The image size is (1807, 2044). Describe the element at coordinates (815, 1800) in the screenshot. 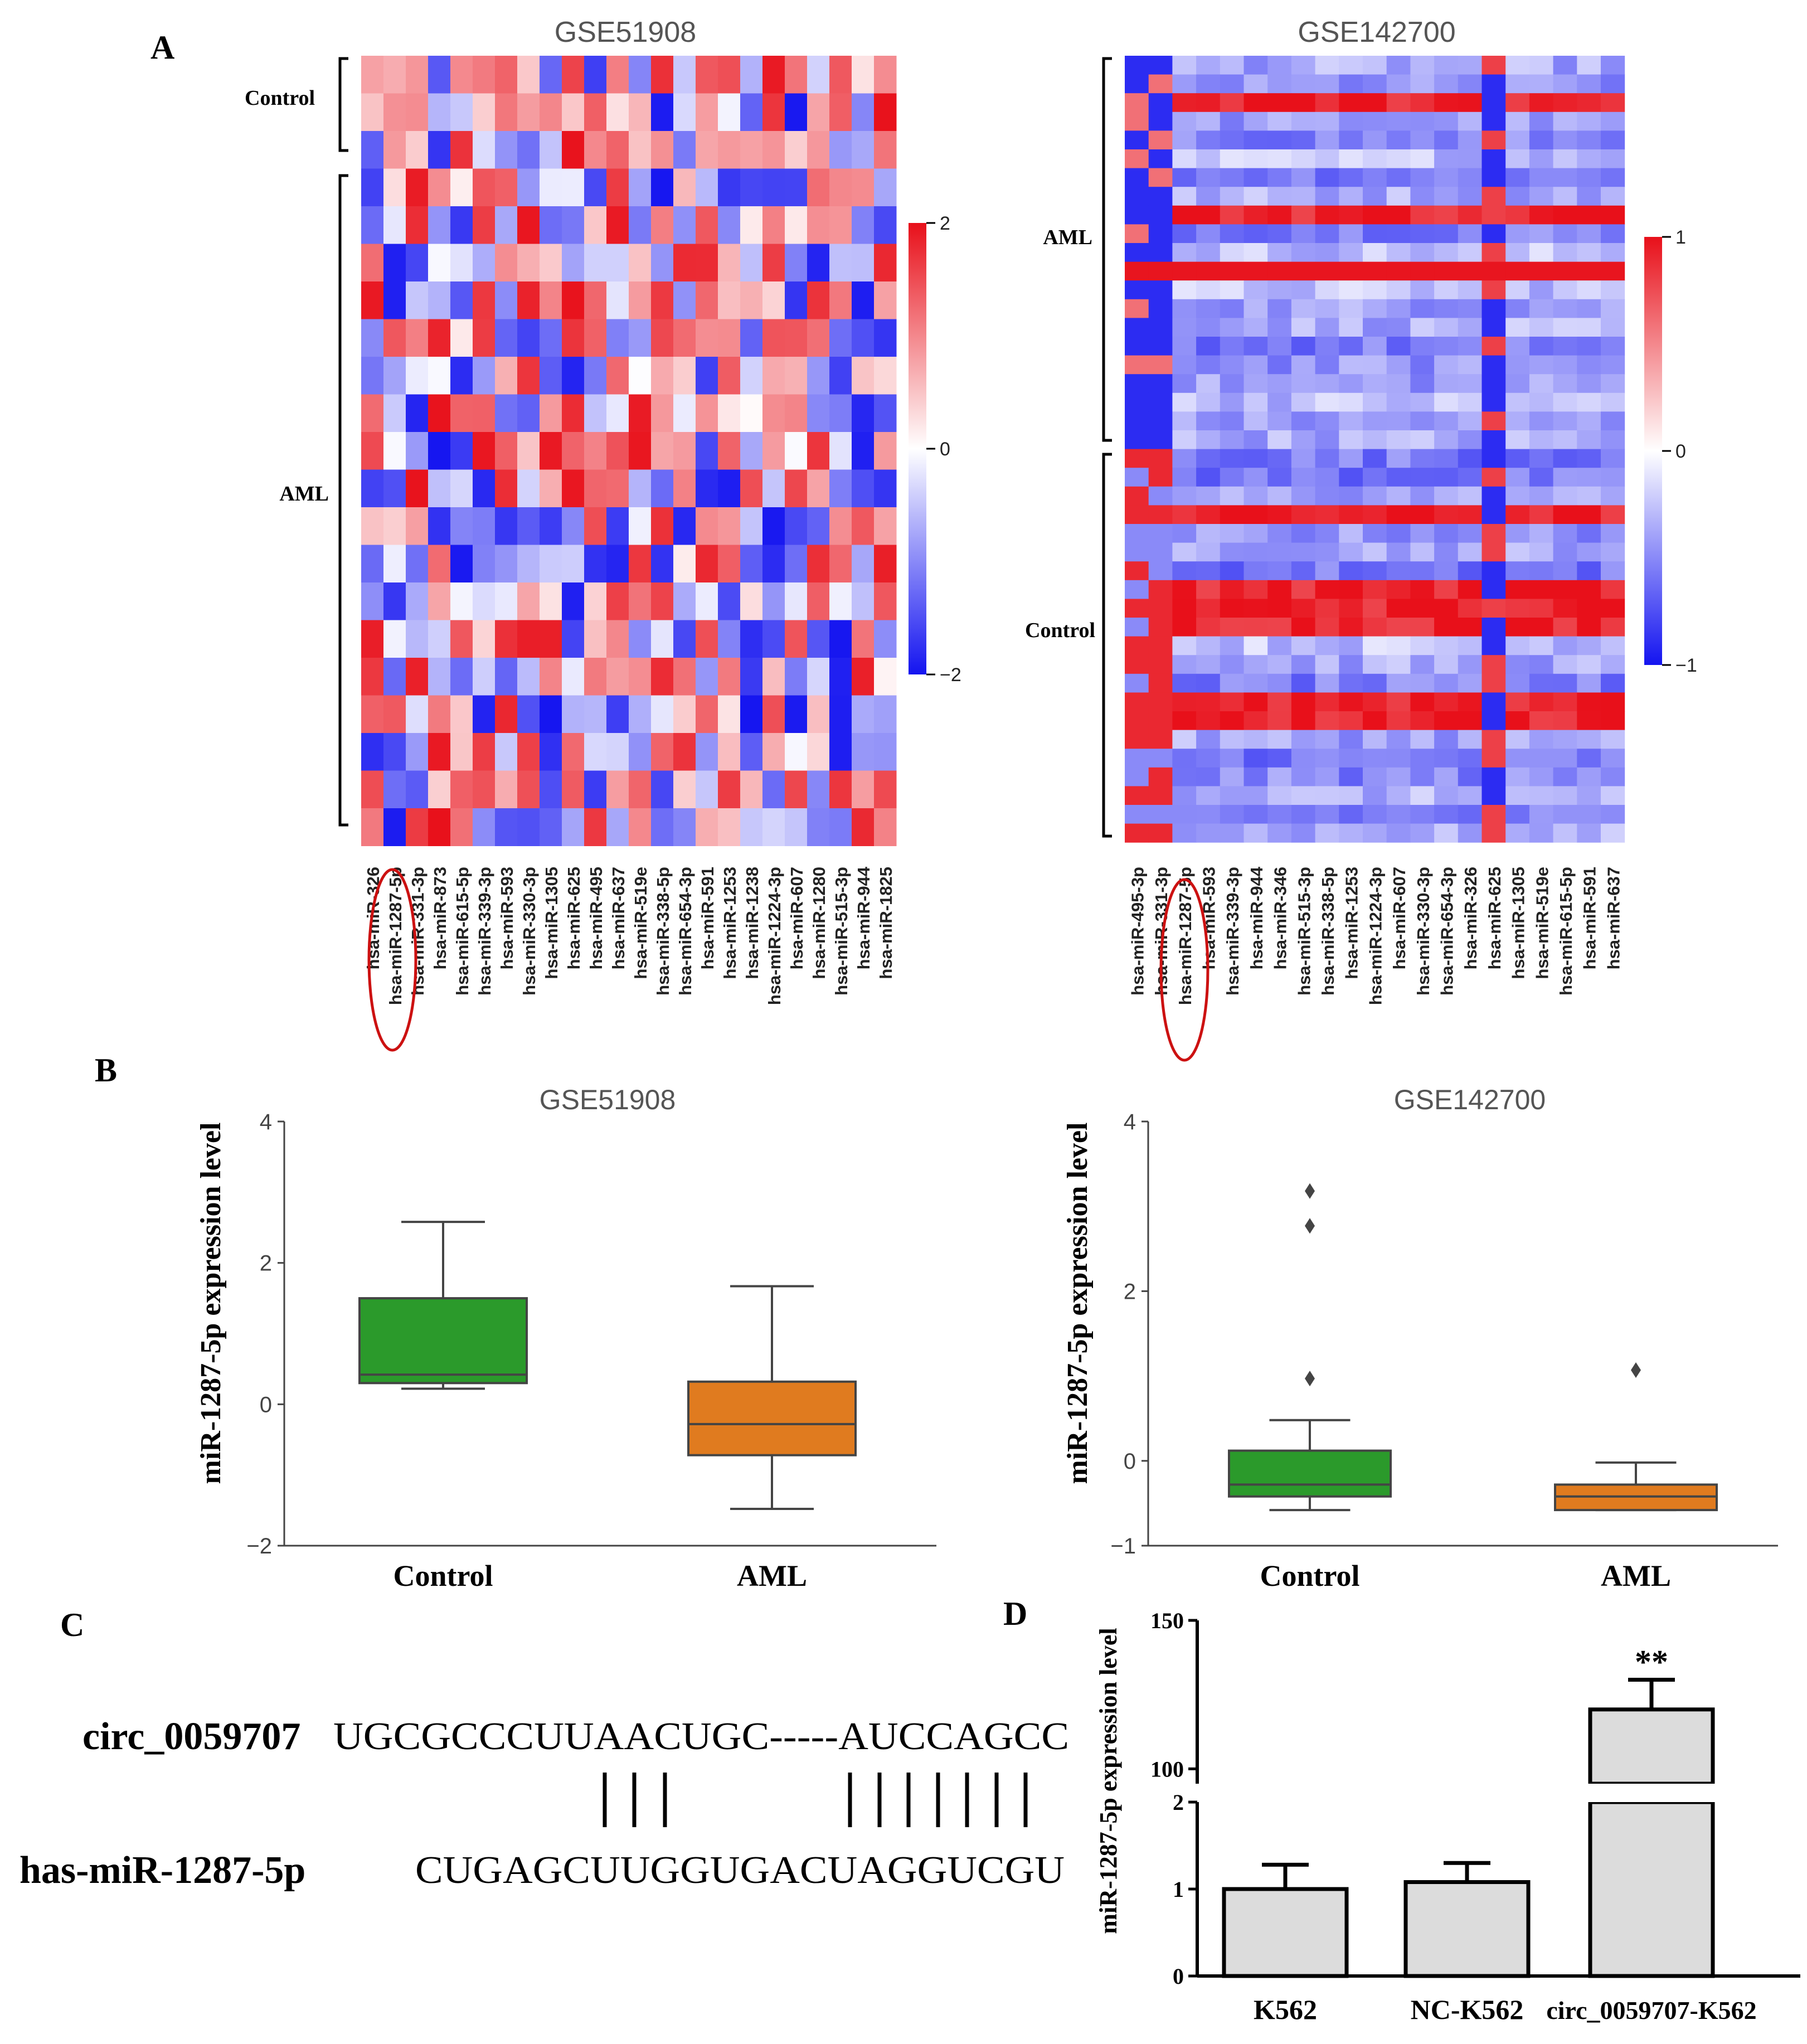

I see `base-pair-lines` at that location.